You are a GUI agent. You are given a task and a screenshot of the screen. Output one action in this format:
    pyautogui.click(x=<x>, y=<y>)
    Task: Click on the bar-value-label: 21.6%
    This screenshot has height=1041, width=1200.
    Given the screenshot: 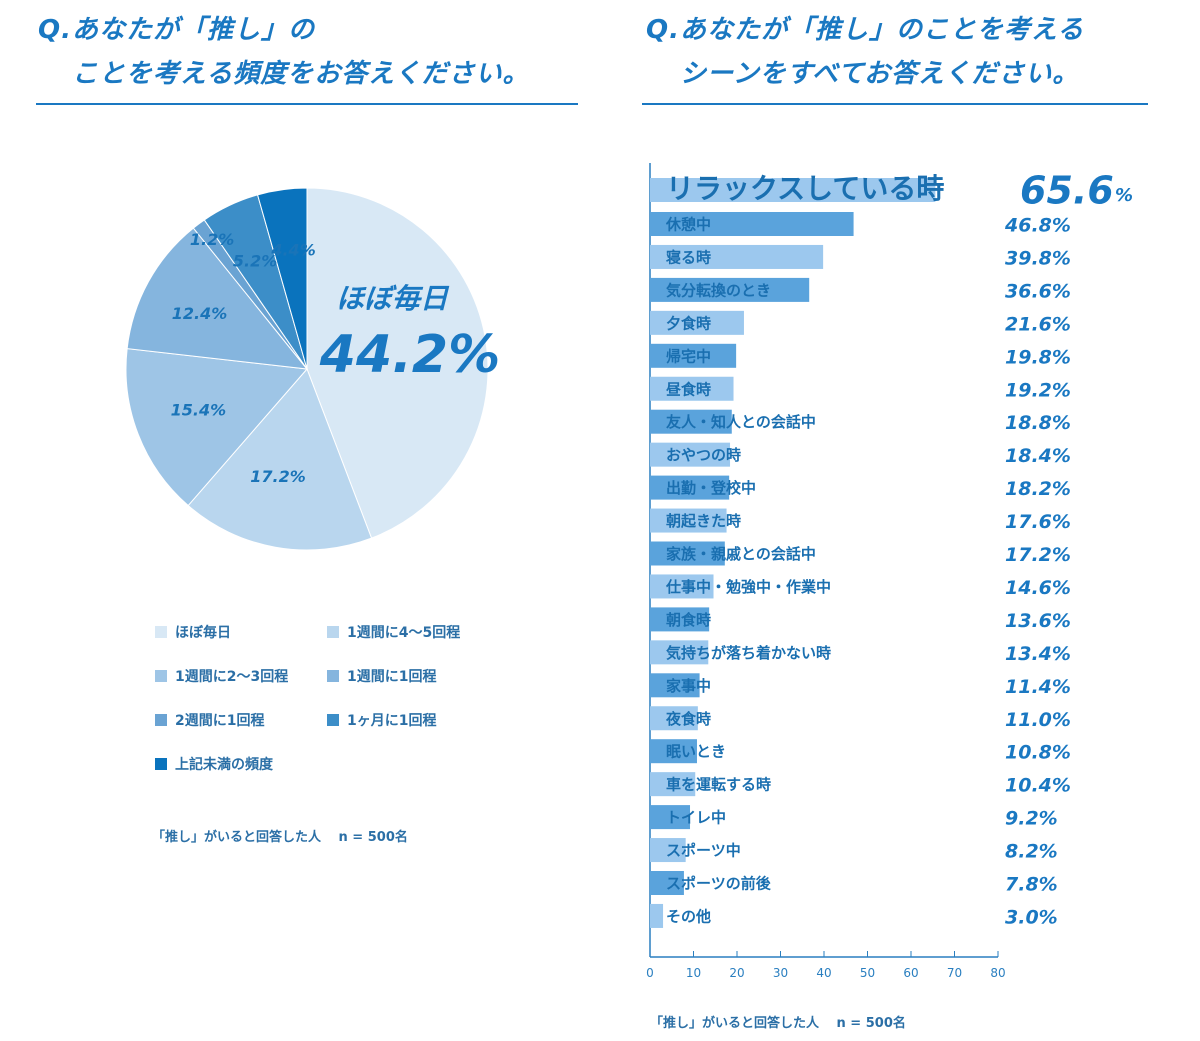 What is the action you would take?
    pyautogui.click(x=1038, y=324)
    